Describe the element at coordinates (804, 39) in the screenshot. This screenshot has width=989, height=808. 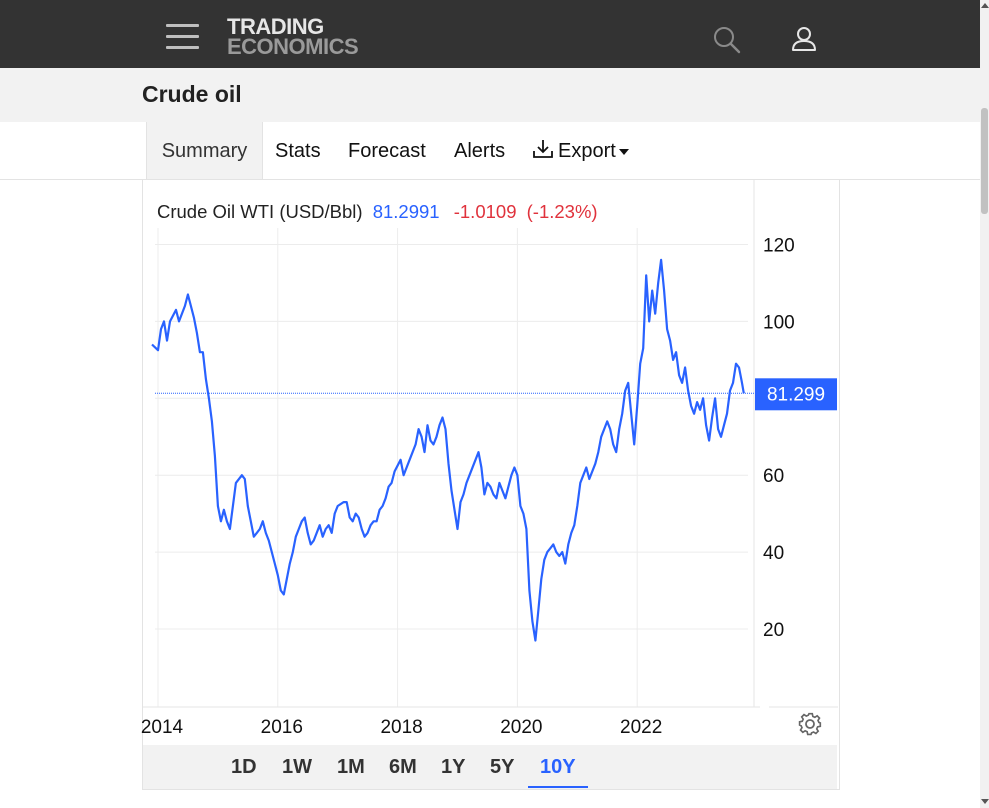
I see `user-icon` at that location.